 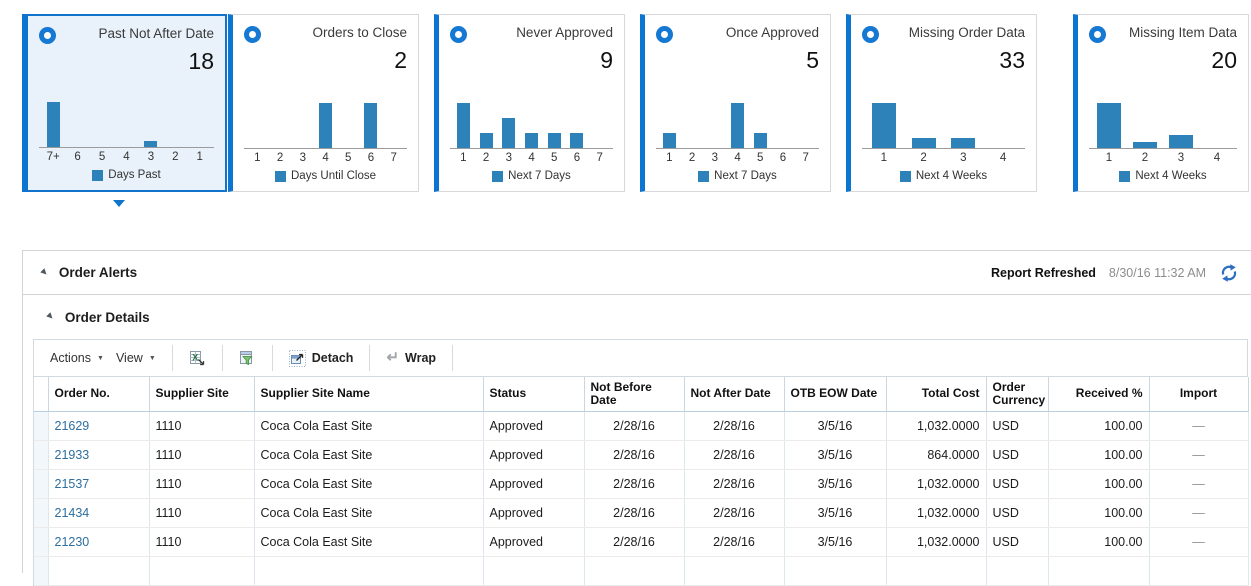 I want to click on column-header-not_after: Not After Date, so click(x=734, y=394).